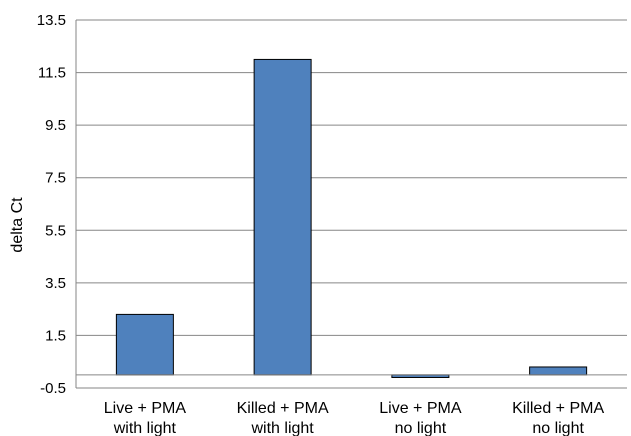  What do you see at coordinates (420, 418) in the screenshot?
I see `x-category-label: Live + PMA no light` at bounding box center [420, 418].